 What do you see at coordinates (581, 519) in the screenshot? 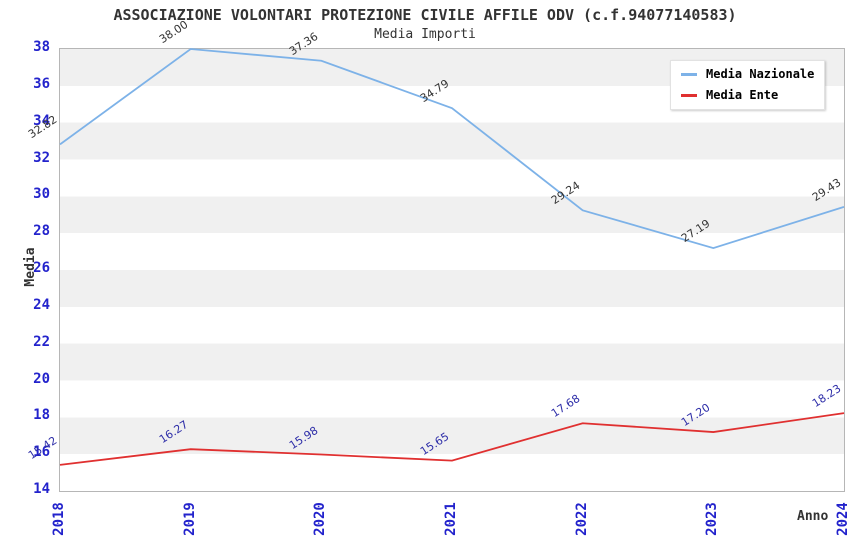
I see `x-tick-label: 2022` at bounding box center [581, 519].